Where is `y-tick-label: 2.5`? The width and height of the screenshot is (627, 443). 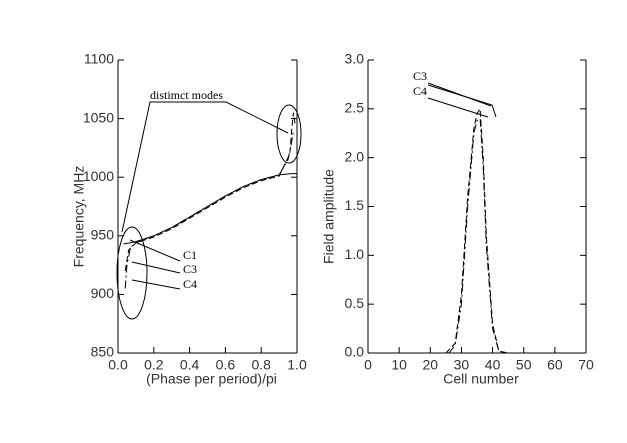
y-tick-label: 2.5 is located at coordinates (355, 108).